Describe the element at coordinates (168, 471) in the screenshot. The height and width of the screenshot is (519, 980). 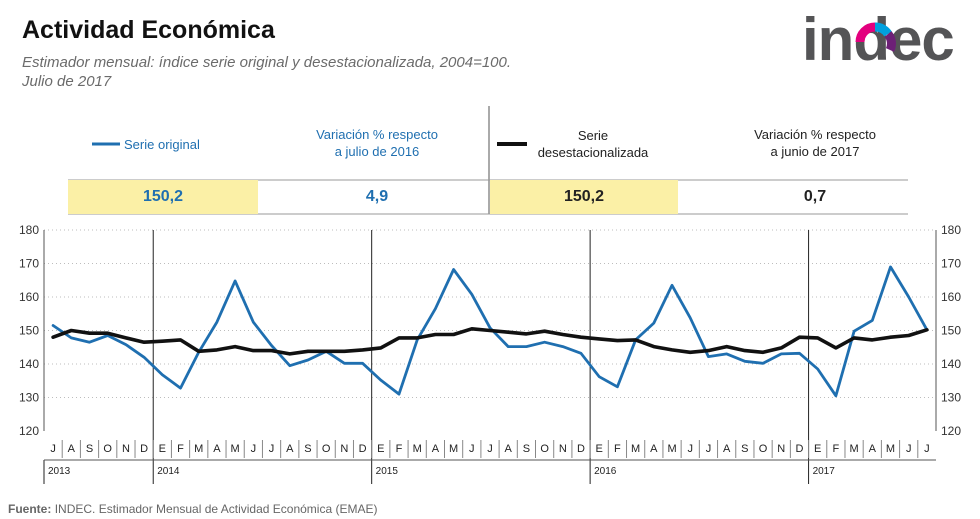
I see `year-label-2014: 2014` at that location.